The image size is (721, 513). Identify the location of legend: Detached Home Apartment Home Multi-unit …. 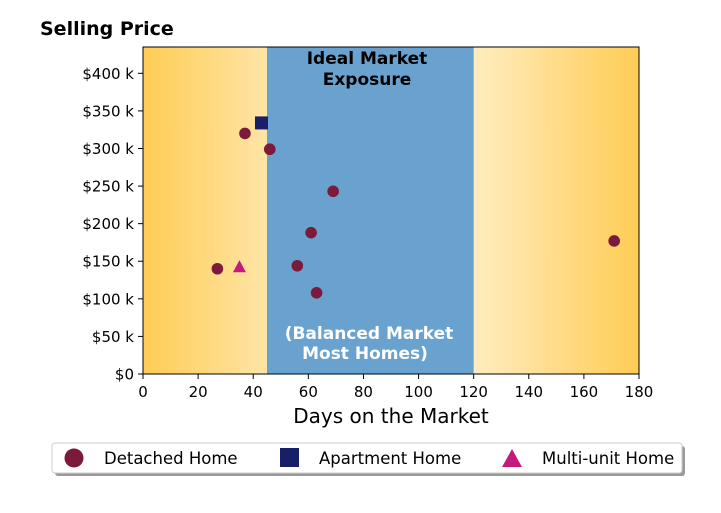
(368, 459).